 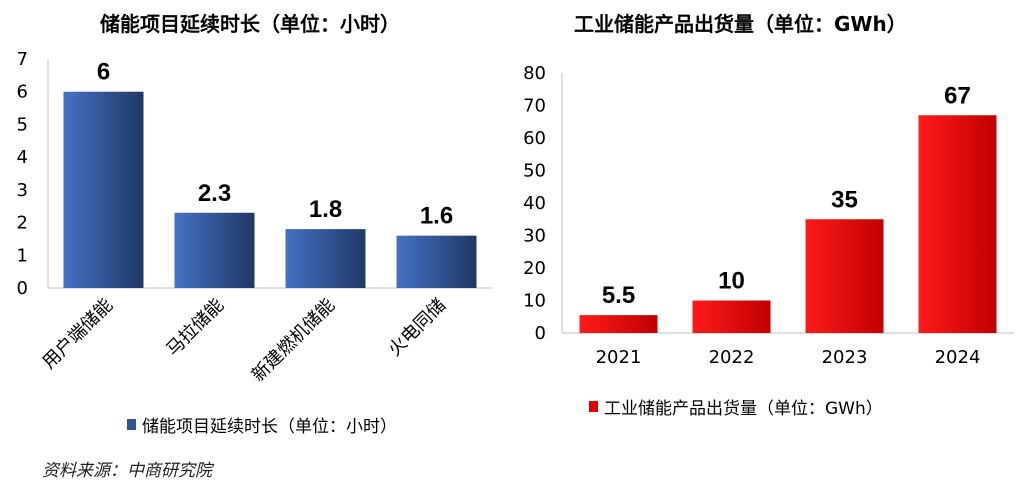 I want to click on data-label: 6, so click(x=103, y=72).